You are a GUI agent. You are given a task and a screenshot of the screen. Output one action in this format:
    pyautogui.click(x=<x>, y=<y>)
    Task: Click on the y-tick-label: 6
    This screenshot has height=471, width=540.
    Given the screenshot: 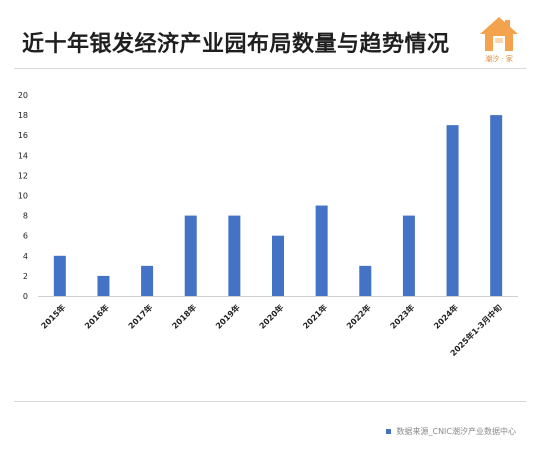 What is the action you would take?
    pyautogui.click(x=25, y=236)
    